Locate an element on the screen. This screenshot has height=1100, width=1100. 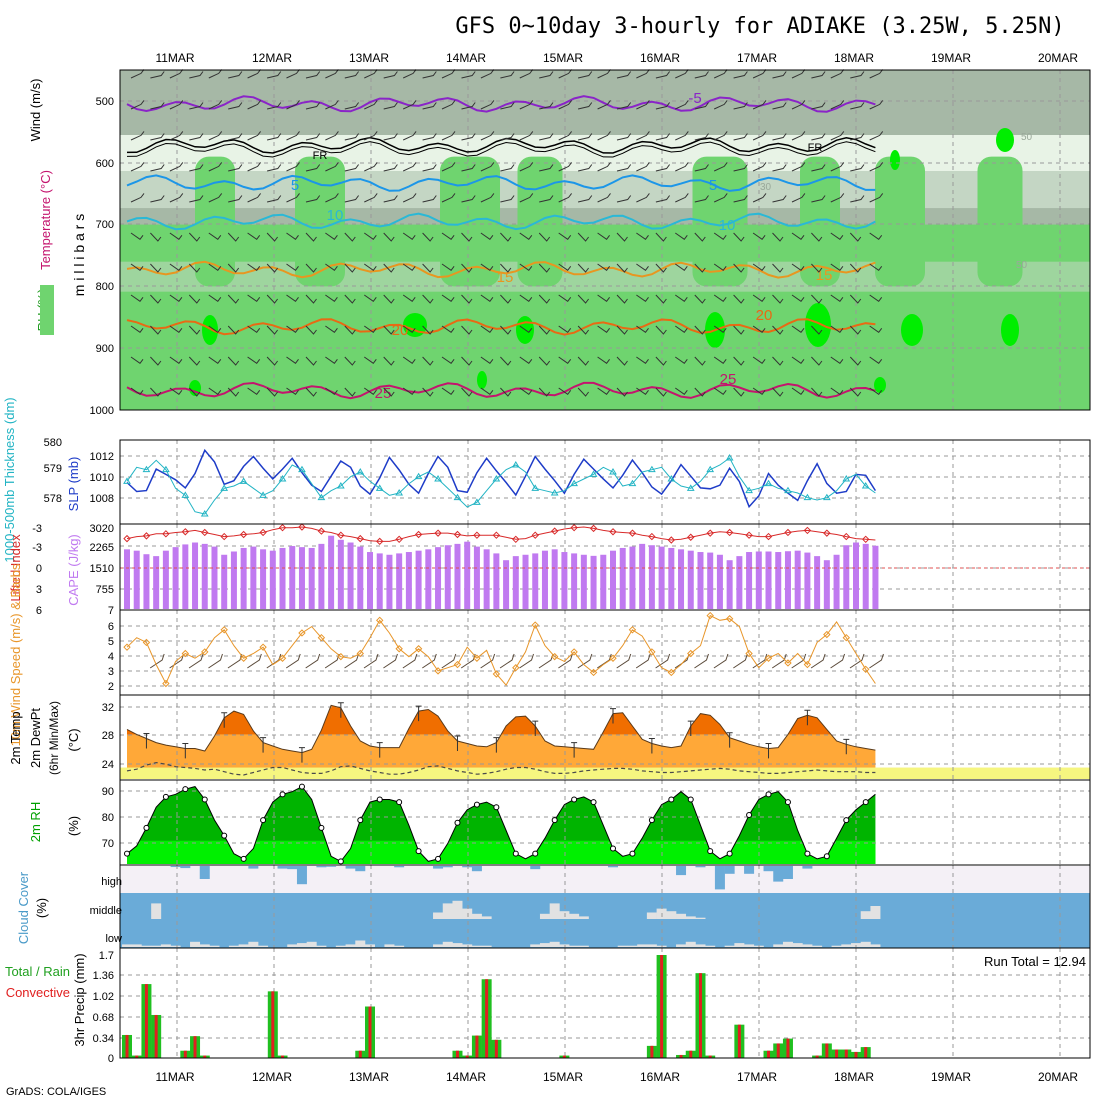
slp-line is located at coordinates (501, 478).